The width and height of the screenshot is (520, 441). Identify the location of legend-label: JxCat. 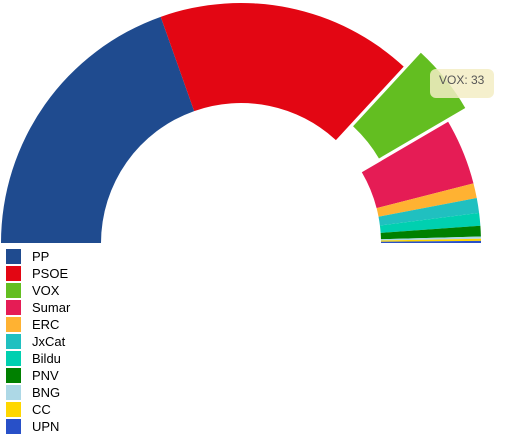
(49, 341).